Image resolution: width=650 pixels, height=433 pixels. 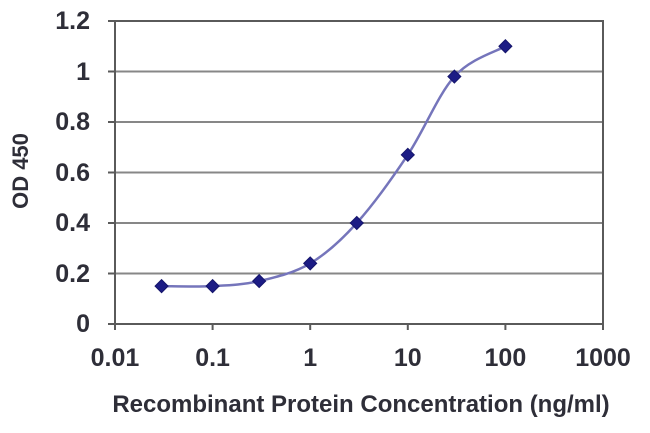 I want to click on y-axis-tick-label: 0.8, so click(x=72, y=122).